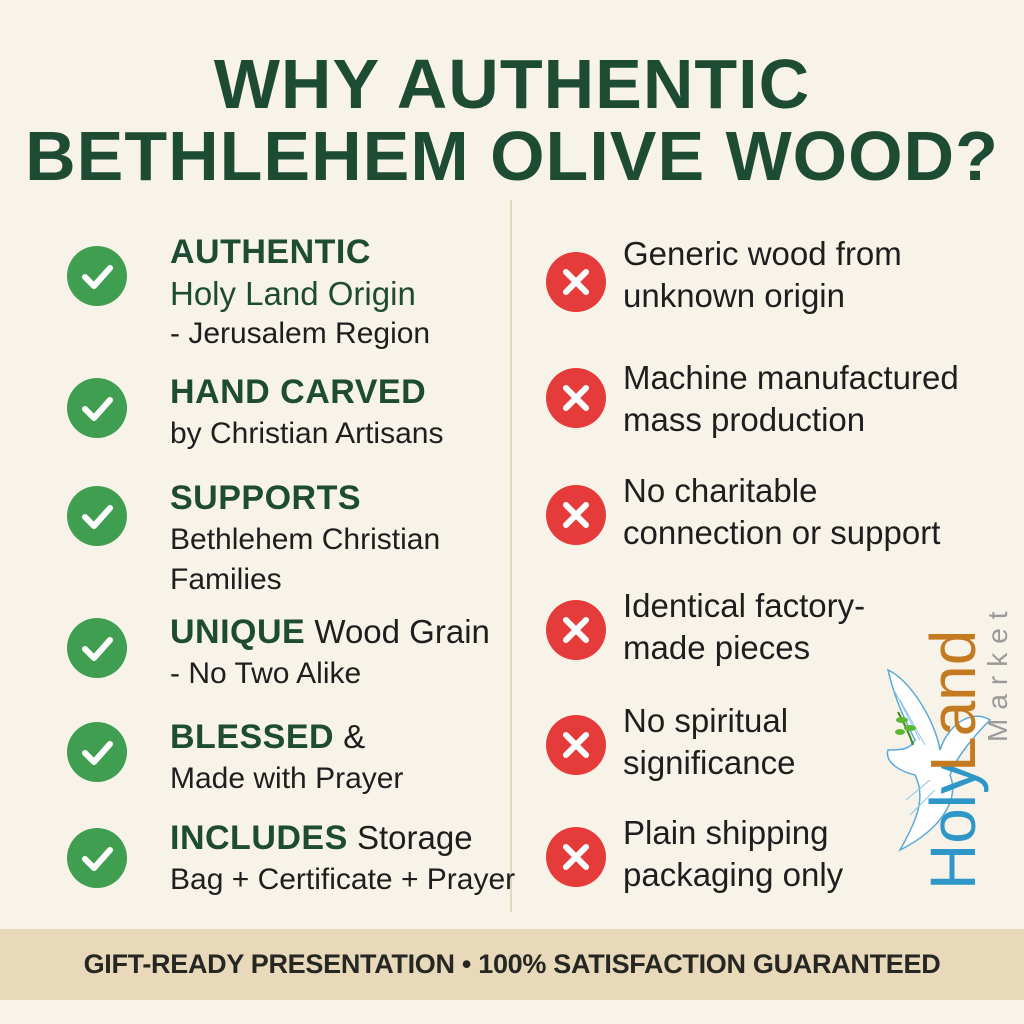 The height and width of the screenshot is (1024, 1024). What do you see at coordinates (953, 701) in the screenshot?
I see `logo-word-land: Land` at bounding box center [953, 701].